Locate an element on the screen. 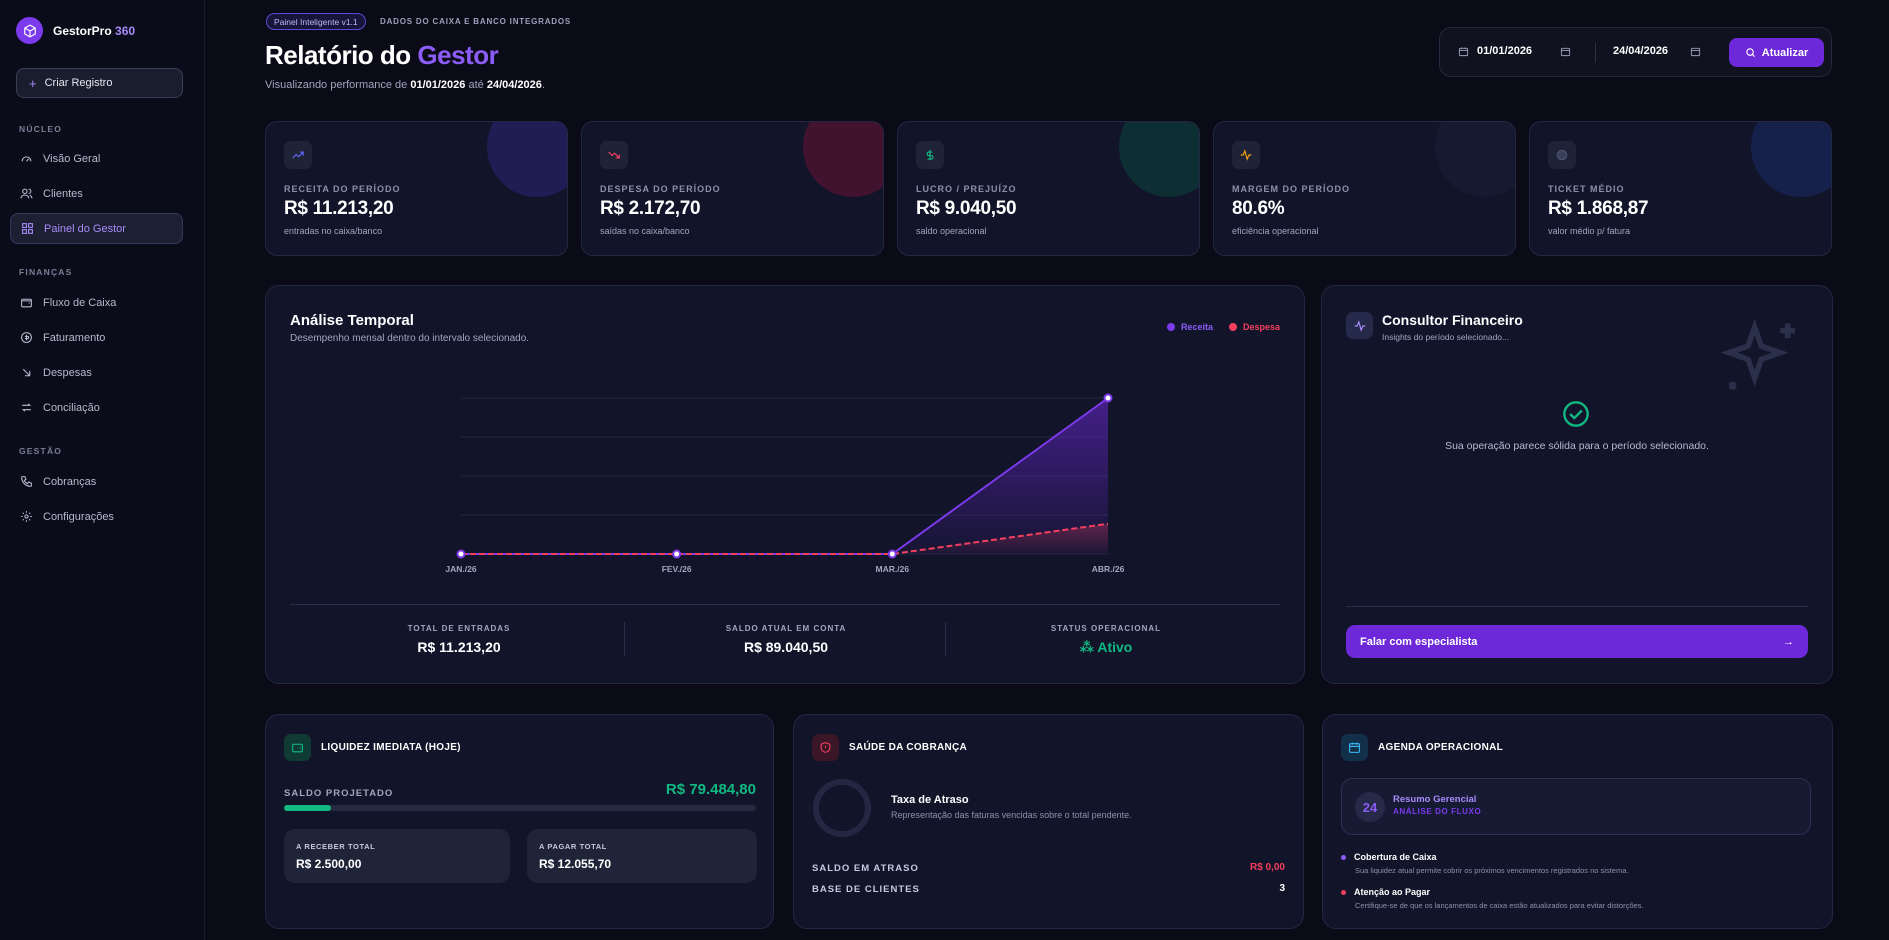 The height and width of the screenshot is (940, 1889). search-icon is located at coordinates (1750, 53).